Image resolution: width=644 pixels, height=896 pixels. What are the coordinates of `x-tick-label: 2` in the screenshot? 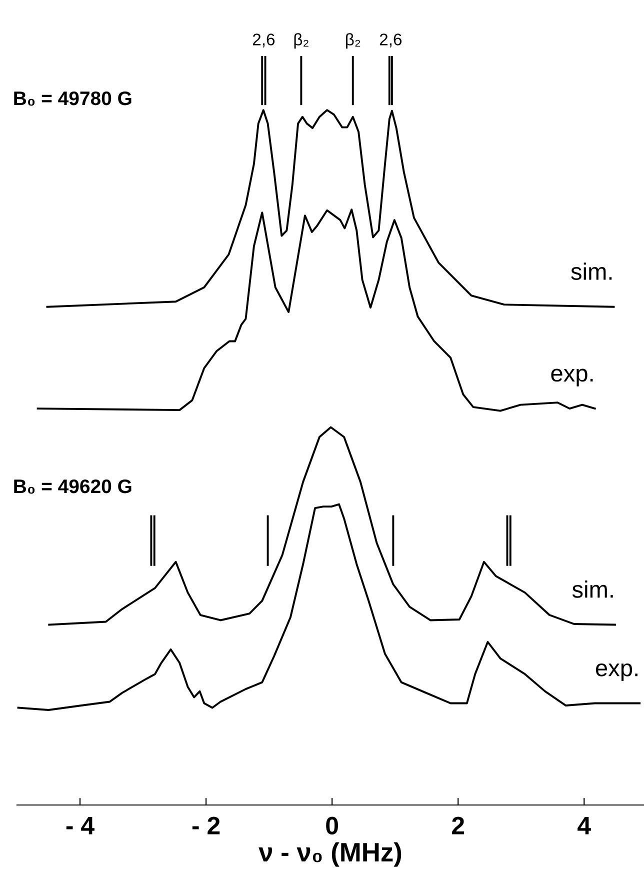 It's located at (458, 825).